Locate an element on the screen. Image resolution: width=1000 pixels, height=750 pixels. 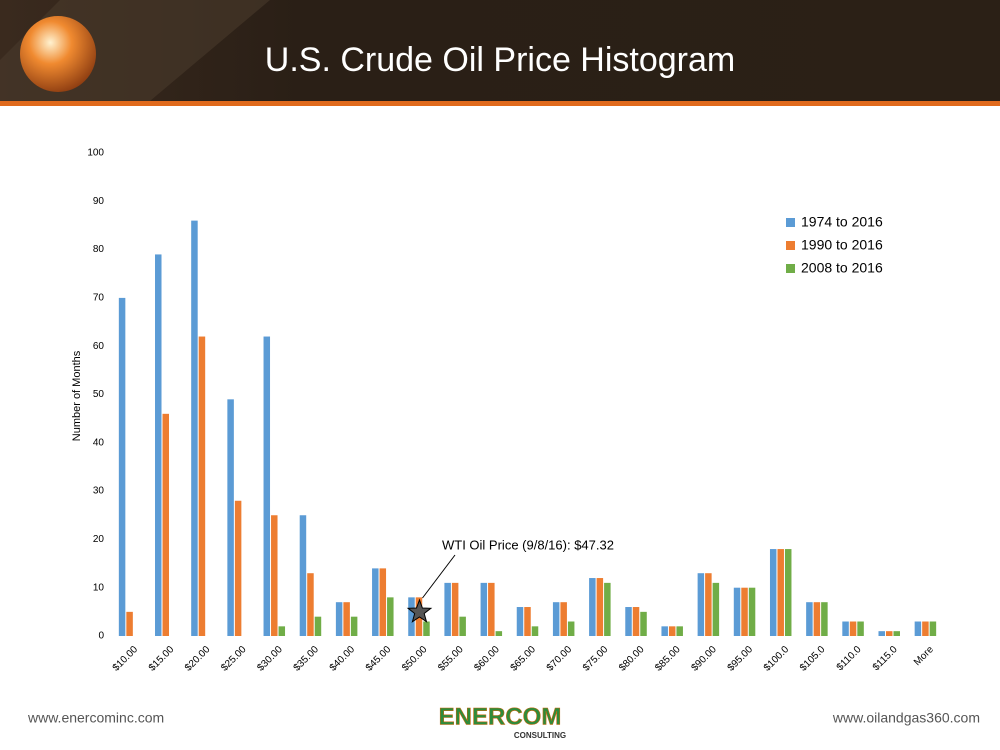
x-tick-label: $65.00 is located at coordinates (524, 659).